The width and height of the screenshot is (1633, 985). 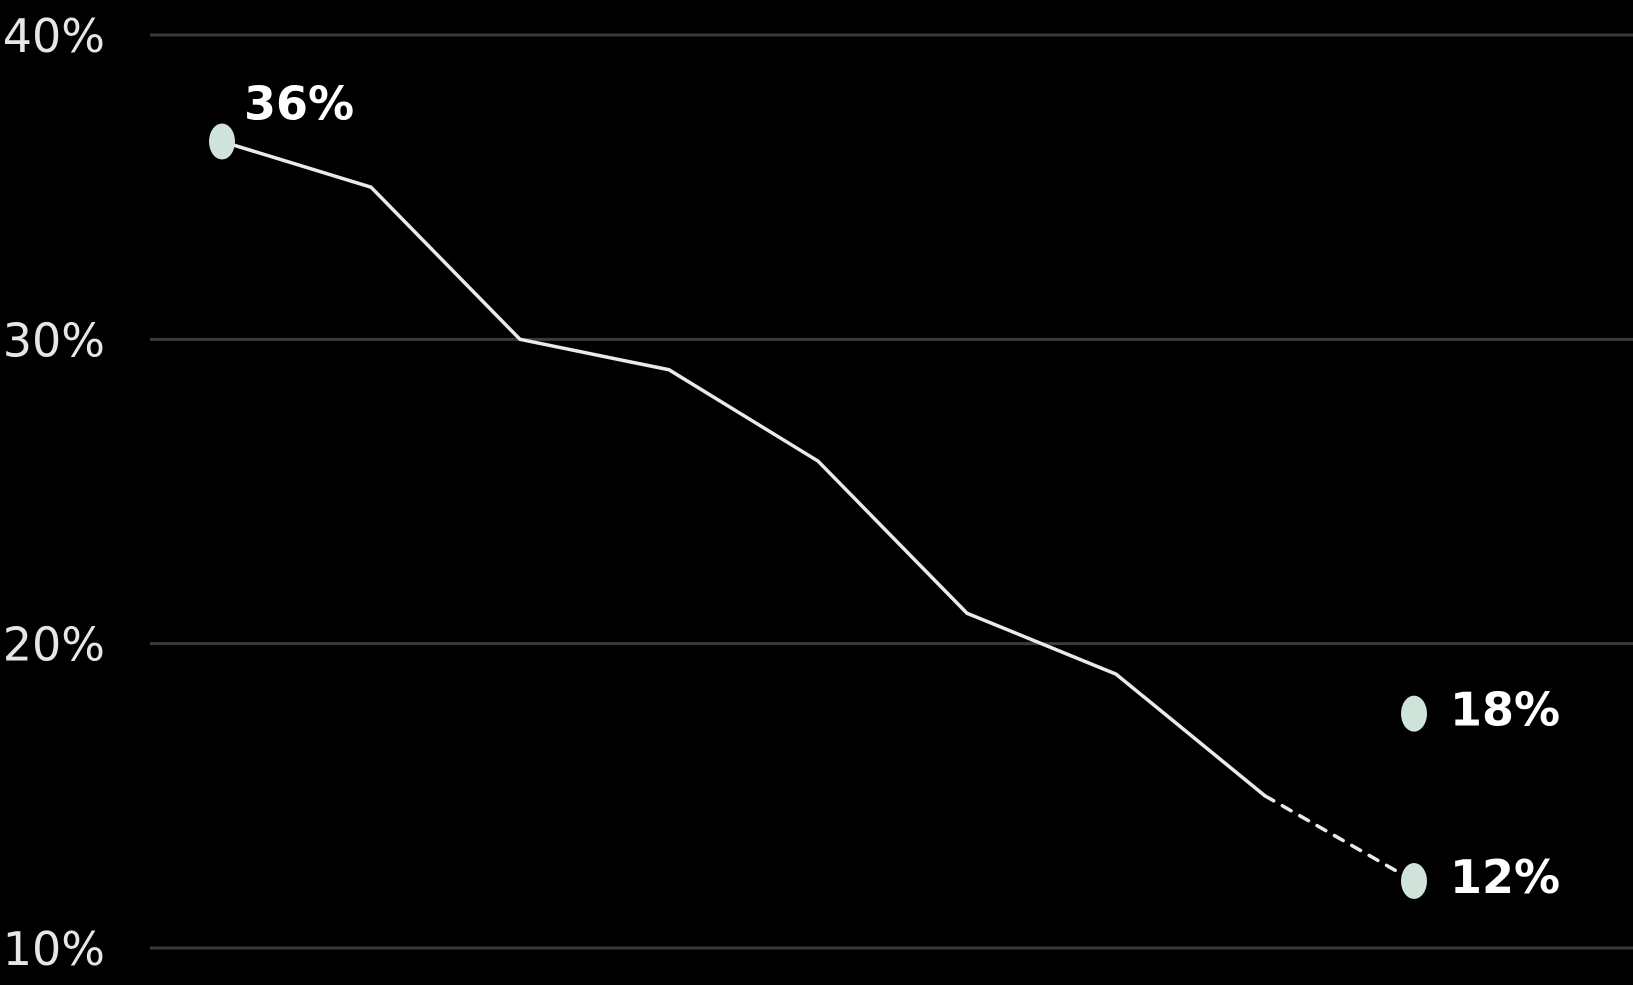 What do you see at coordinates (1339, 838) in the screenshot?
I see `series-line-dashed` at bounding box center [1339, 838].